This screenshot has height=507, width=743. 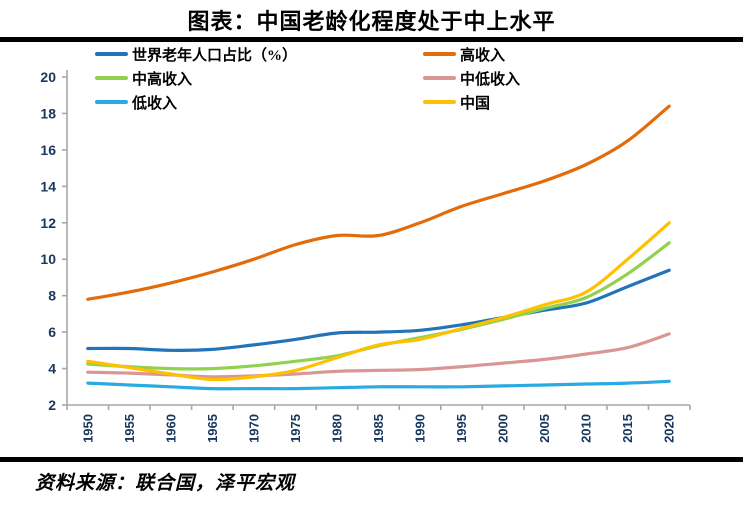 What do you see at coordinates (52, 332) in the screenshot?
I see `y-axis-label: 6` at bounding box center [52, 332].